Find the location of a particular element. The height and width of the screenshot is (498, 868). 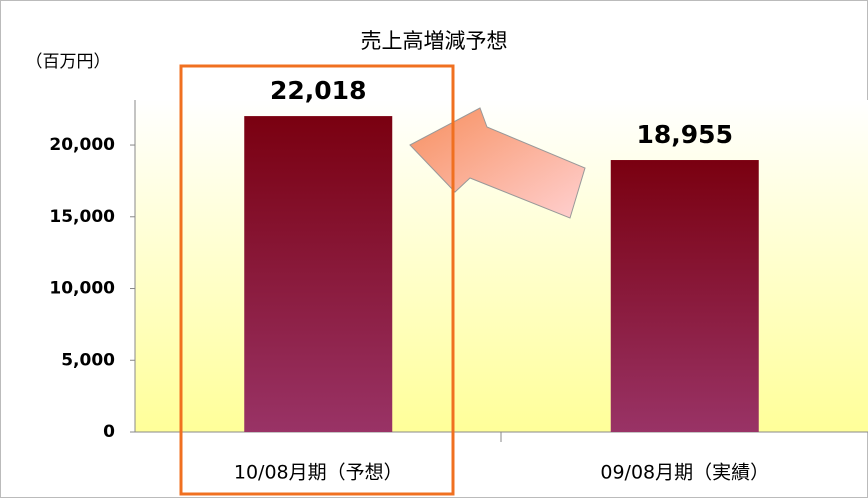

chart-title: 売上高増減予想 is located at coordinates (434, 41).